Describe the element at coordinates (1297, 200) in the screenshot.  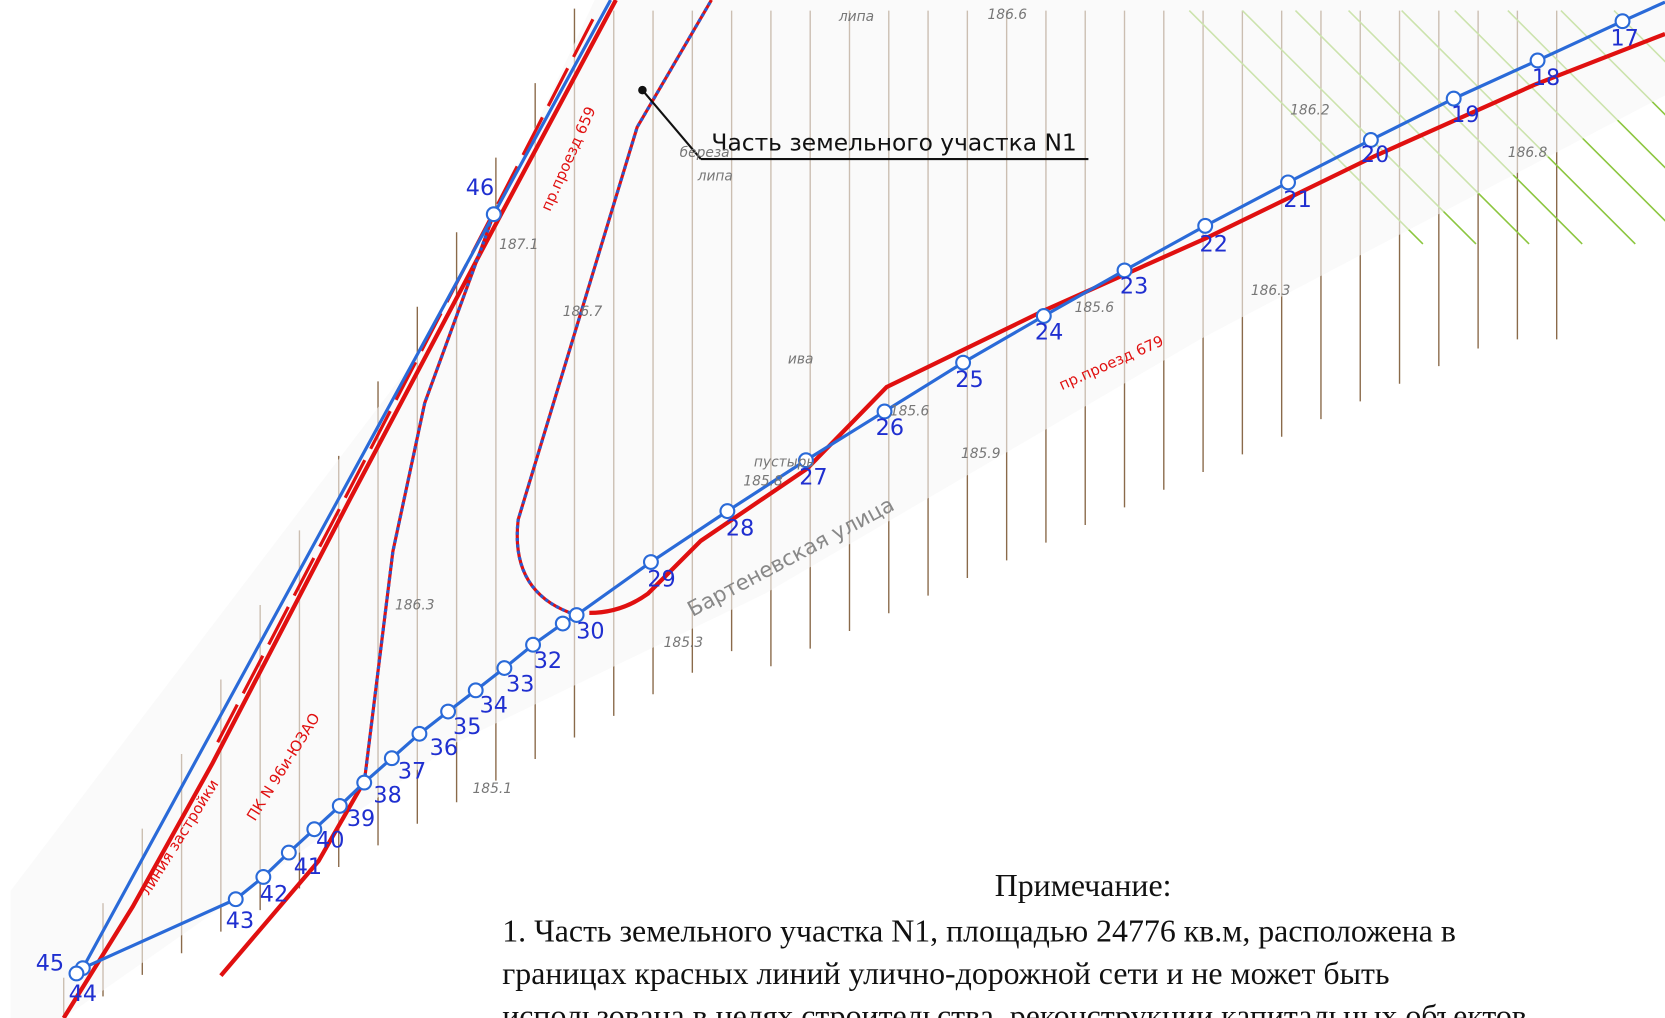
I see `point-label: 21` at that location.